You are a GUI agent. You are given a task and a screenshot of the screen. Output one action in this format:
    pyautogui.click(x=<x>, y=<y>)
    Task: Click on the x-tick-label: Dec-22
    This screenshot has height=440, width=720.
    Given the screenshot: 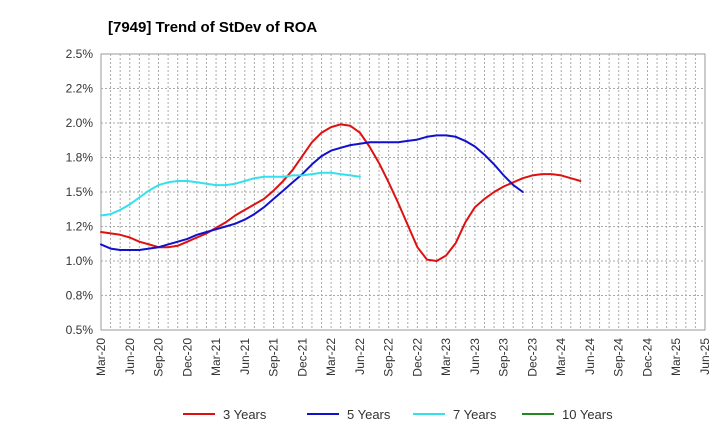 What is the action you would take?
    pyautogui.click(x=417, y=357)
    